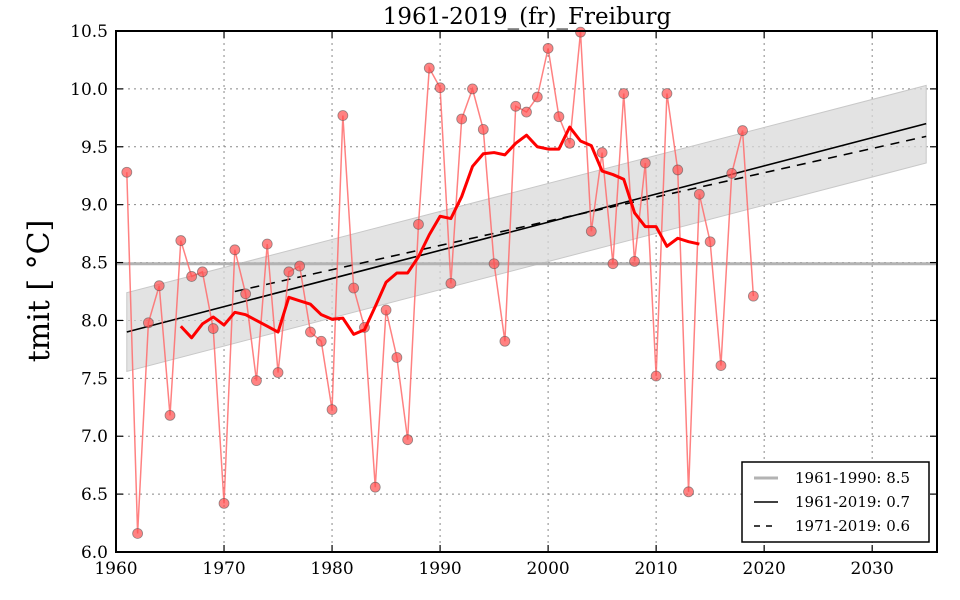 The height and width of the screenshot is (600, 960). Describe the element at coordinates (764, 569) in the screenshot. I see `x-tick-label: 2020` at that location.